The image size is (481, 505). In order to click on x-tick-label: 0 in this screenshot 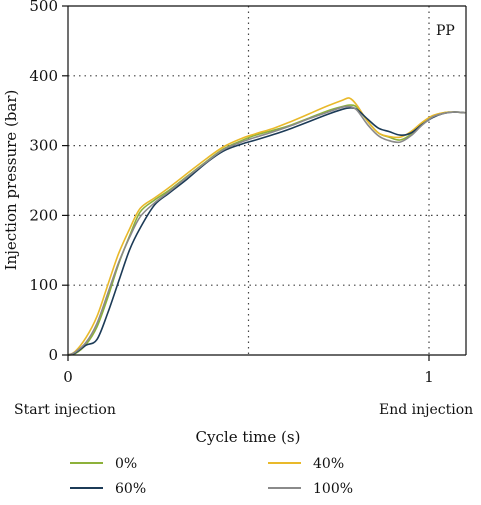, I will do `click(68, 377)`.